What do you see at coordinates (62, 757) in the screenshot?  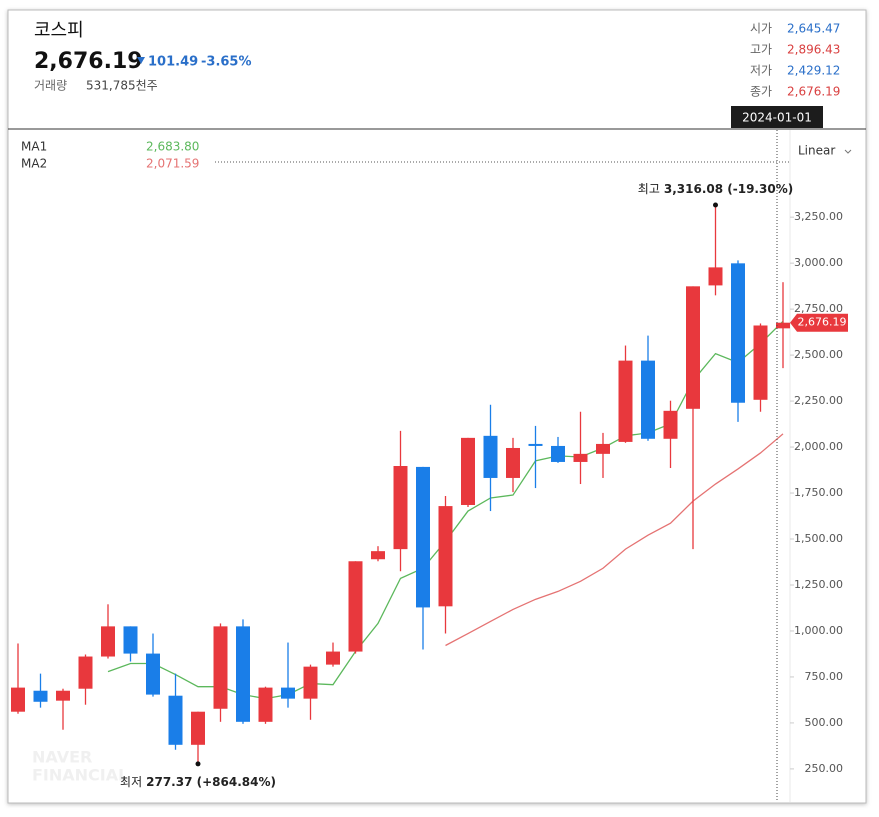 I see `watermark: NAVER` at bounding box center [62, 757].